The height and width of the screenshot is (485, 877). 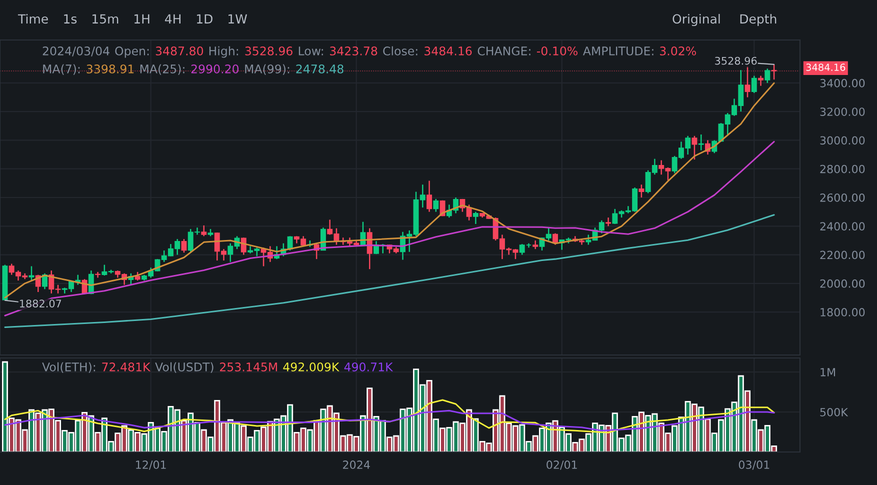 What do you see at coordinates (142, 19) in the screenshot?
I see `text: 1H` at bounding box center [142, 19].